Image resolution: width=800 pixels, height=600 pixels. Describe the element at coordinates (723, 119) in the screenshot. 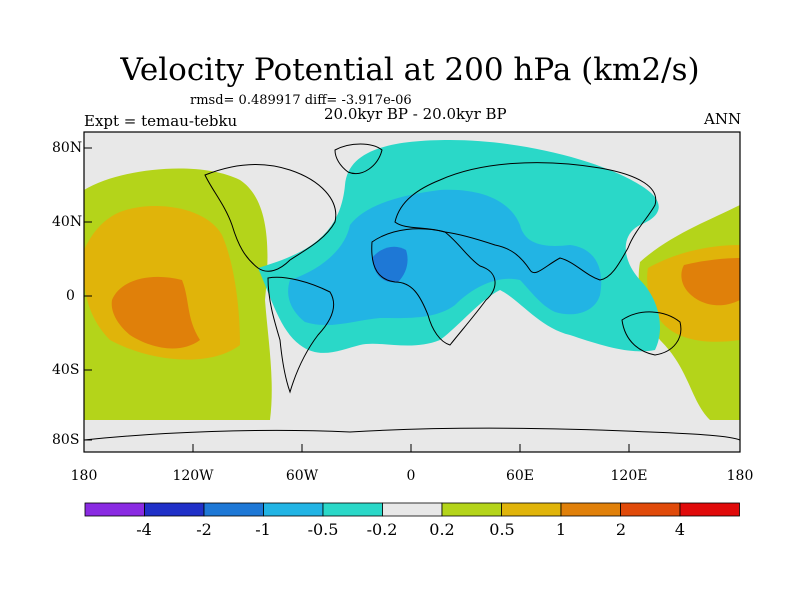

I see `season-label: ANN` at that location.